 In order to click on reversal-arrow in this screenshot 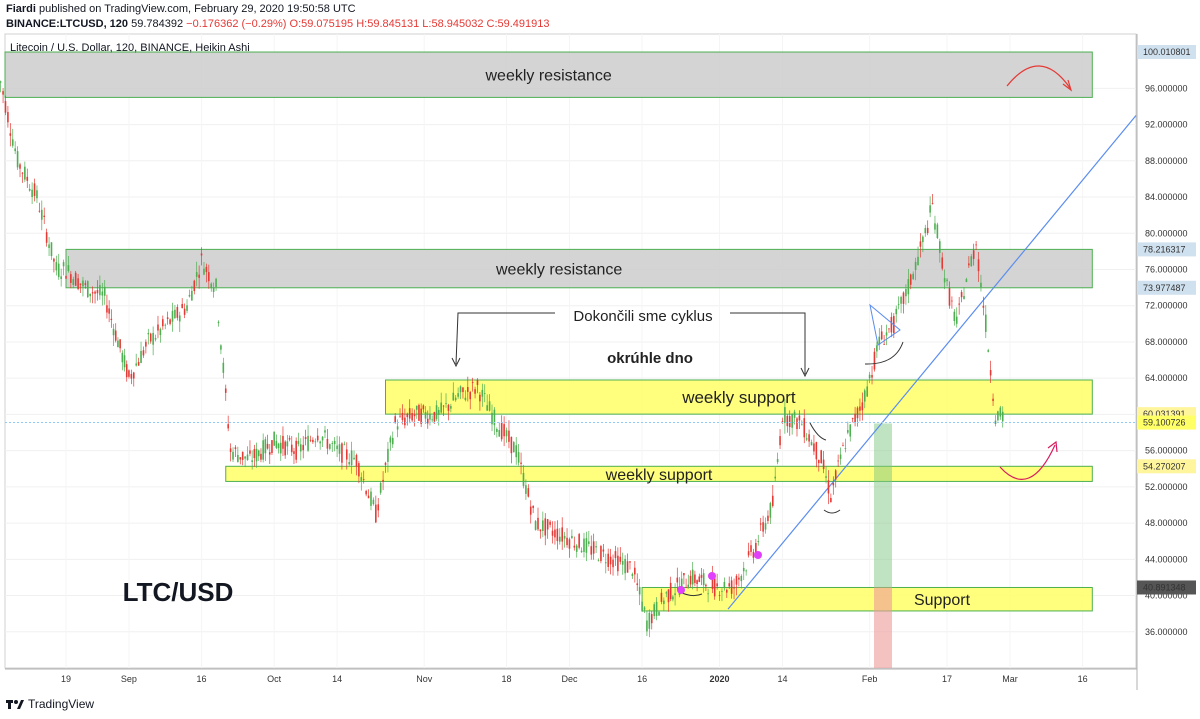, I will do `click(1038, 77)`.